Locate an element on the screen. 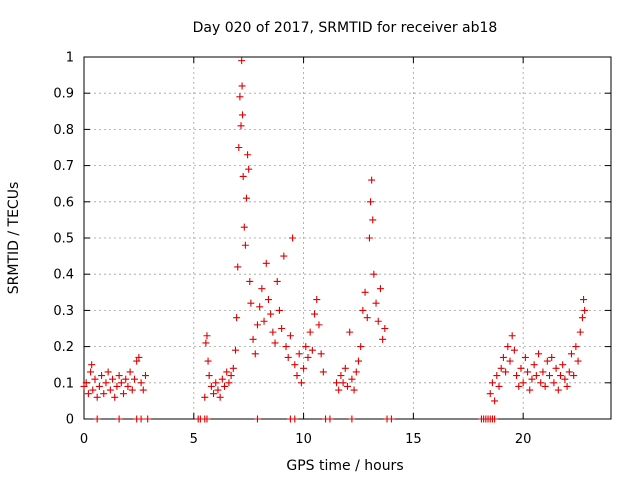  x-tick-label: 5 is located at coordinates (194, 439).